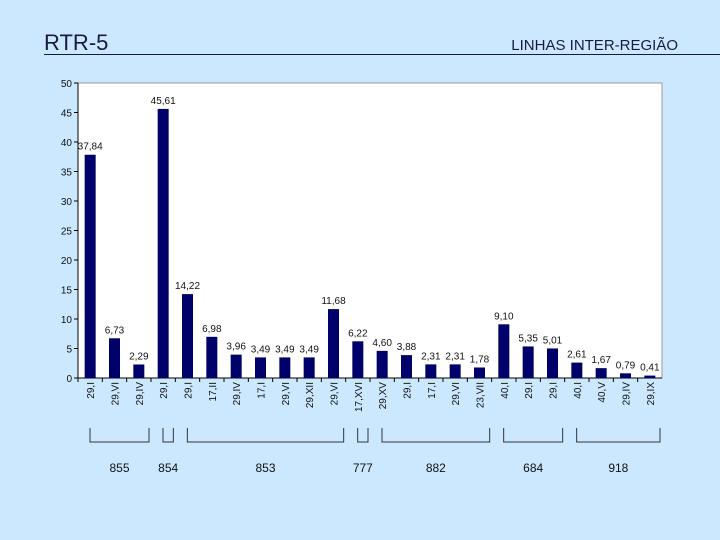 Image resolution: width=720 pixels, height=540 pixels. What do you see at coordinates (358, 333) in the screenshot?
I see `data-label: 6,22` at bounding box center [358, 333].